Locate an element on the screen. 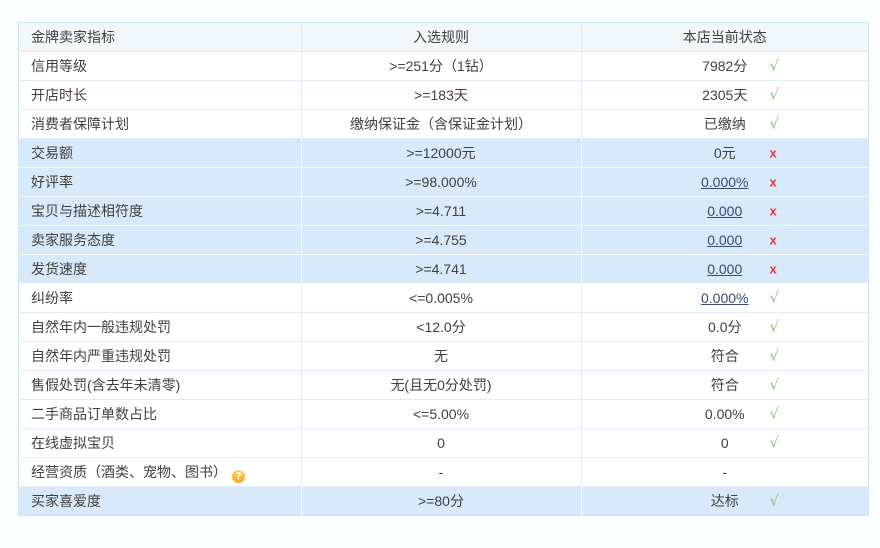 This screenshot has width=880, height=548. table-row: 信用等级 >=251分（1钻） 7982分 √ is located at coordinates (443, 66).